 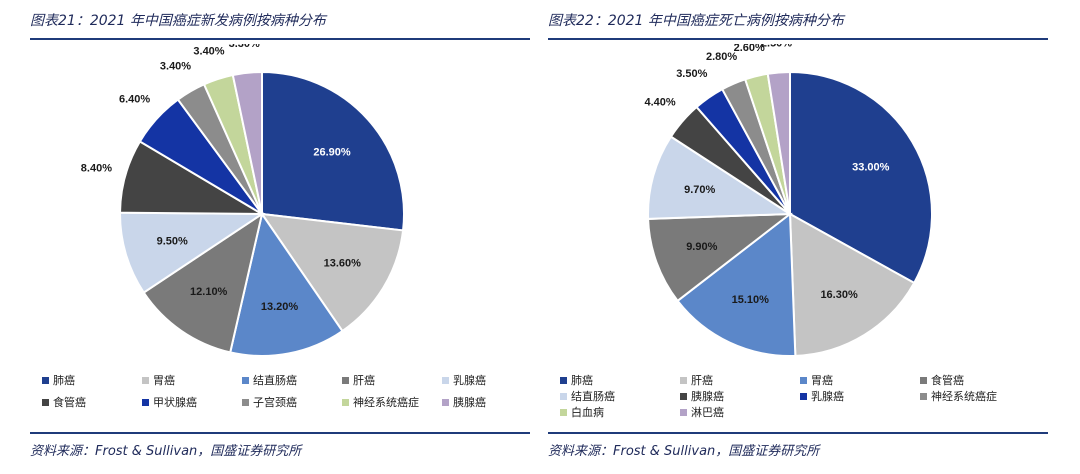 What do you see at coordinates (280, 307) in the screenshot?
I see `data-label: 13.20%` at bounding box center [280, 307].